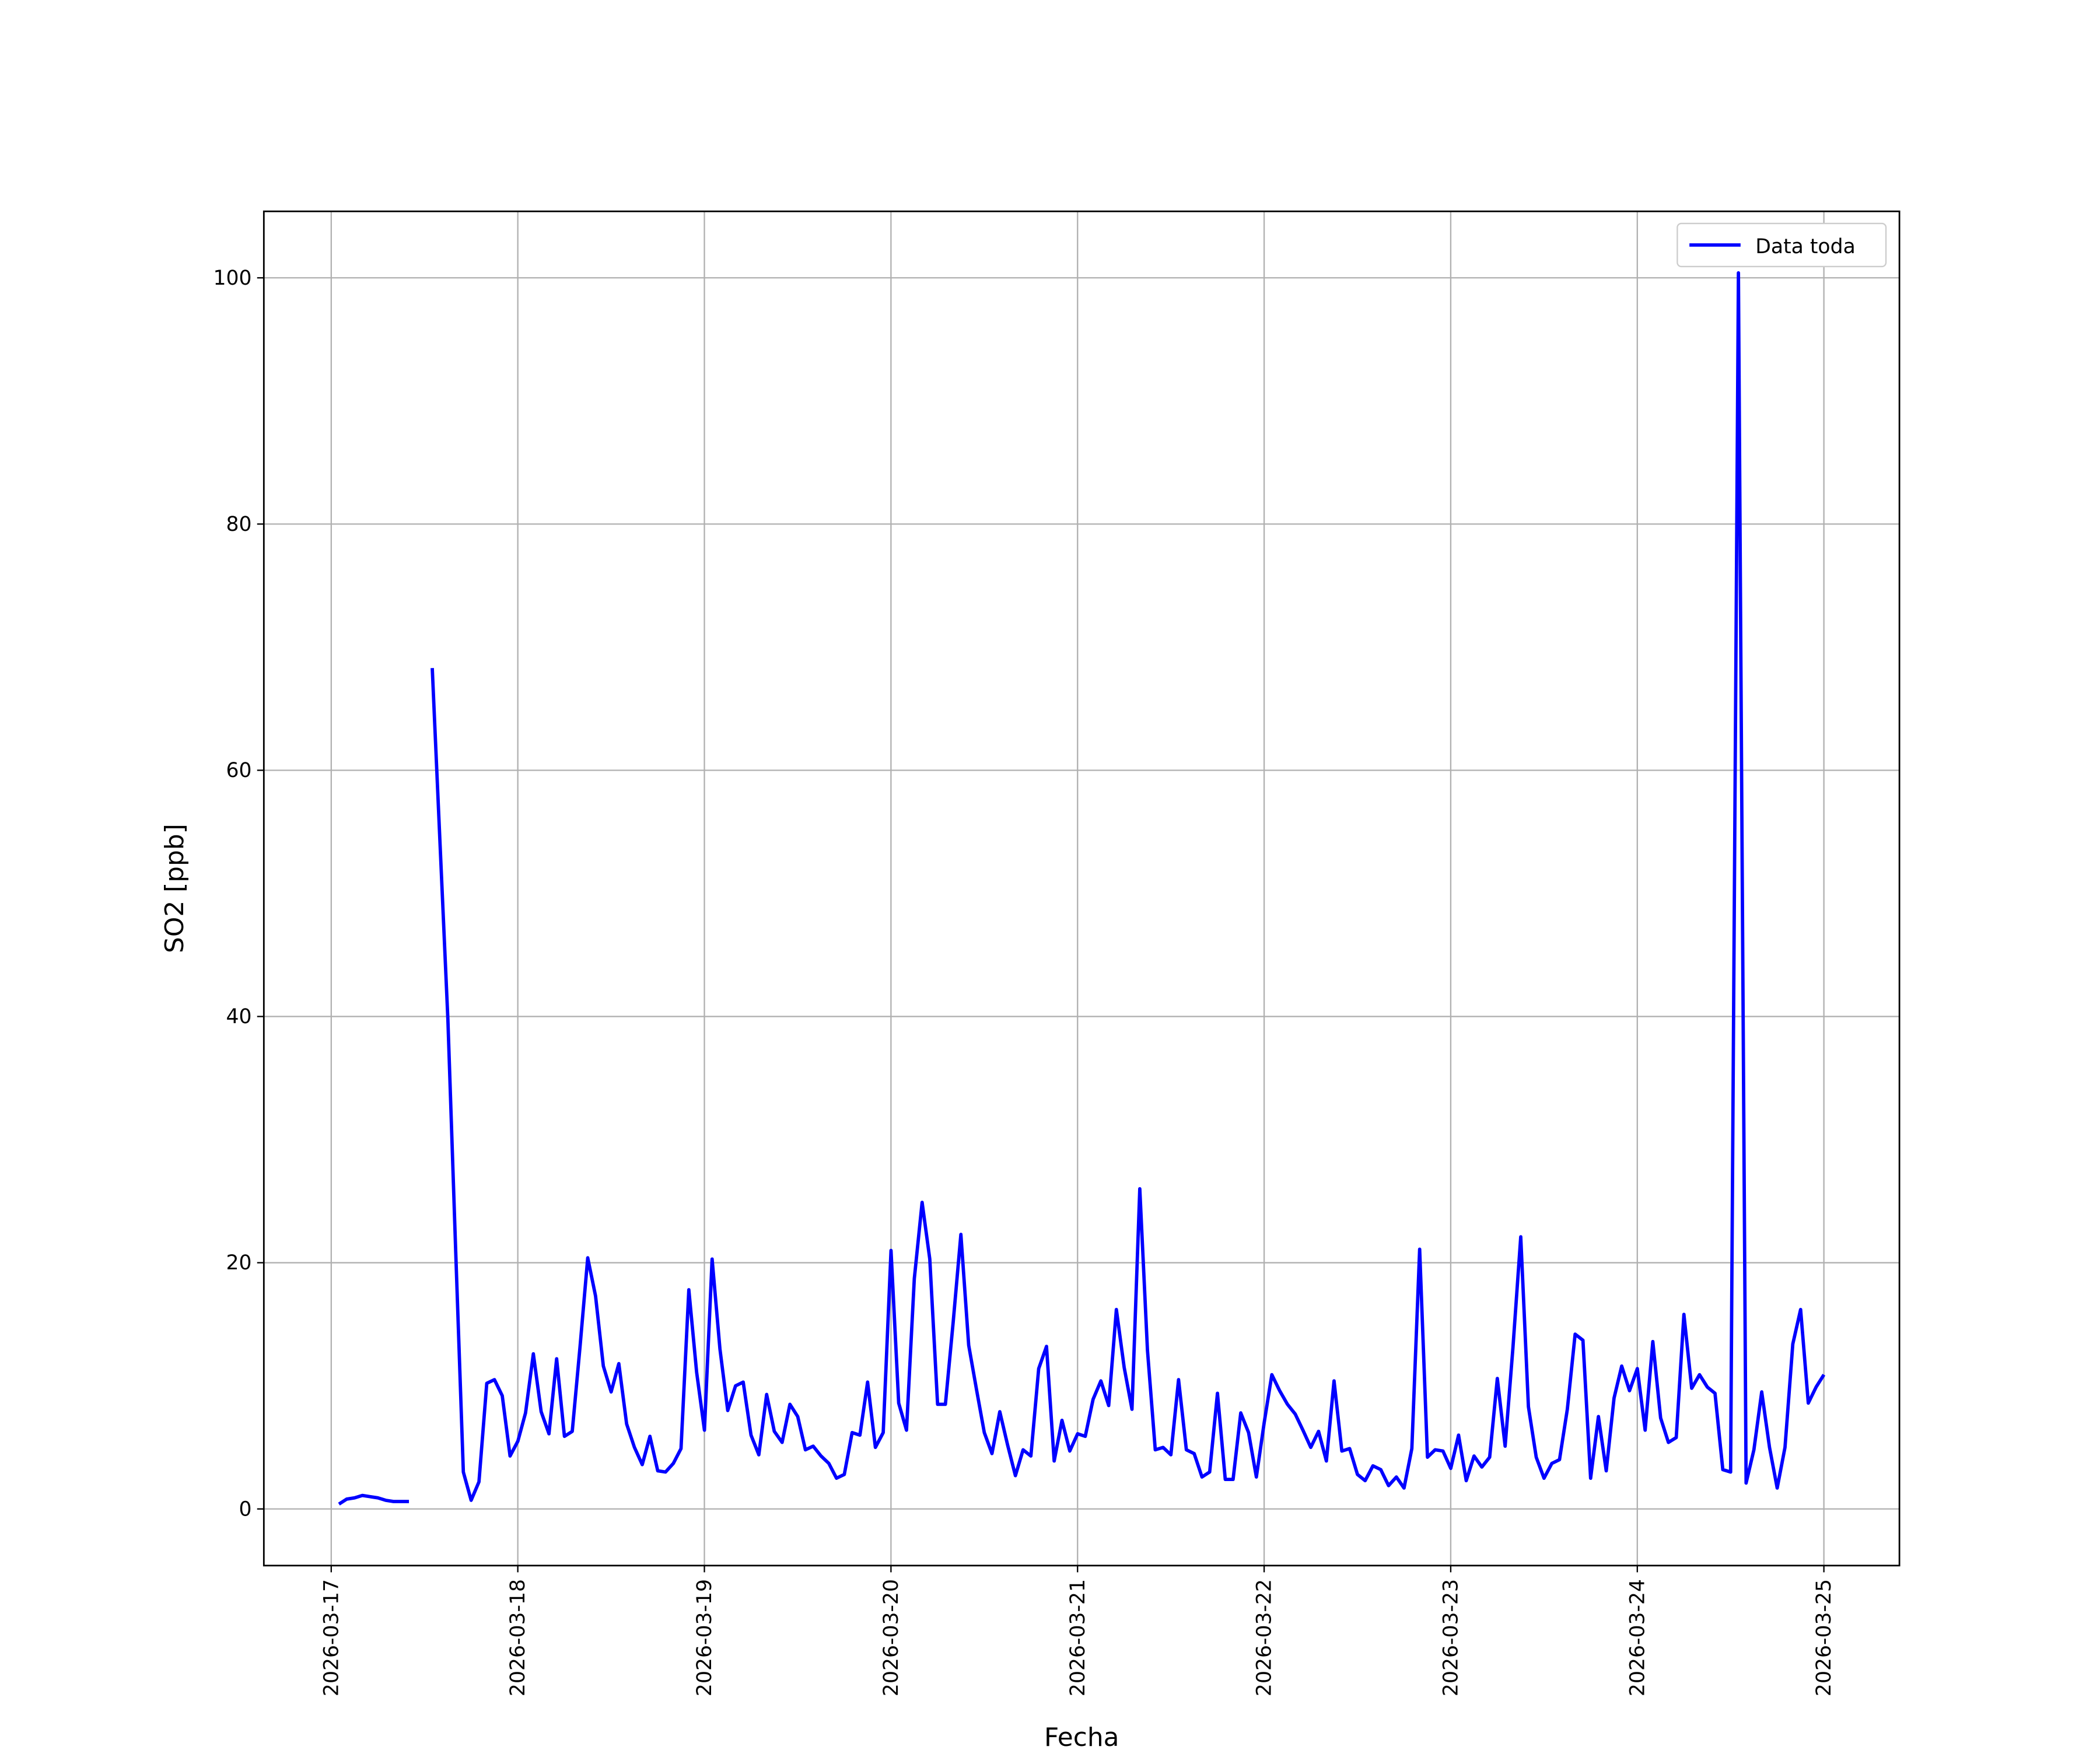  I want to click on legend-label: Data toda, so click(1805, 246).